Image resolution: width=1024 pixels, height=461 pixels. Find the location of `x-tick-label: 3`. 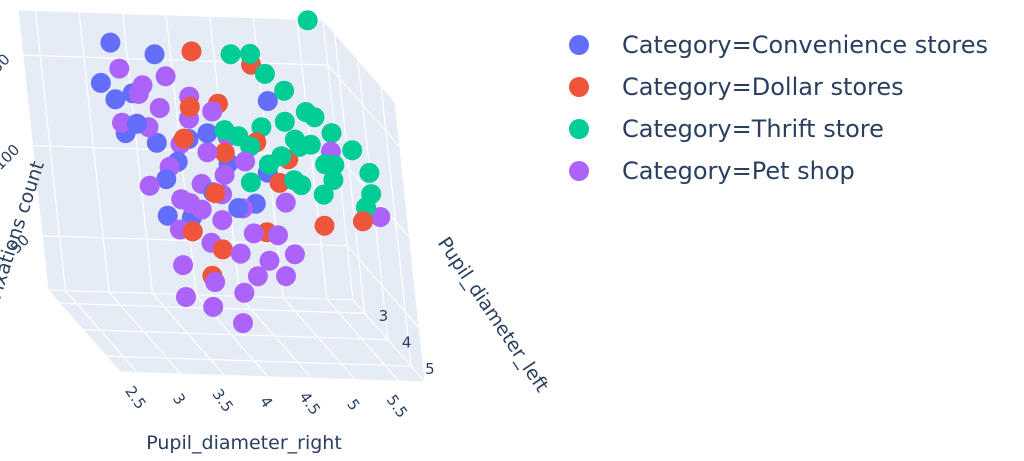

x-tick-label: 3 is located at coordinates (179, 399).